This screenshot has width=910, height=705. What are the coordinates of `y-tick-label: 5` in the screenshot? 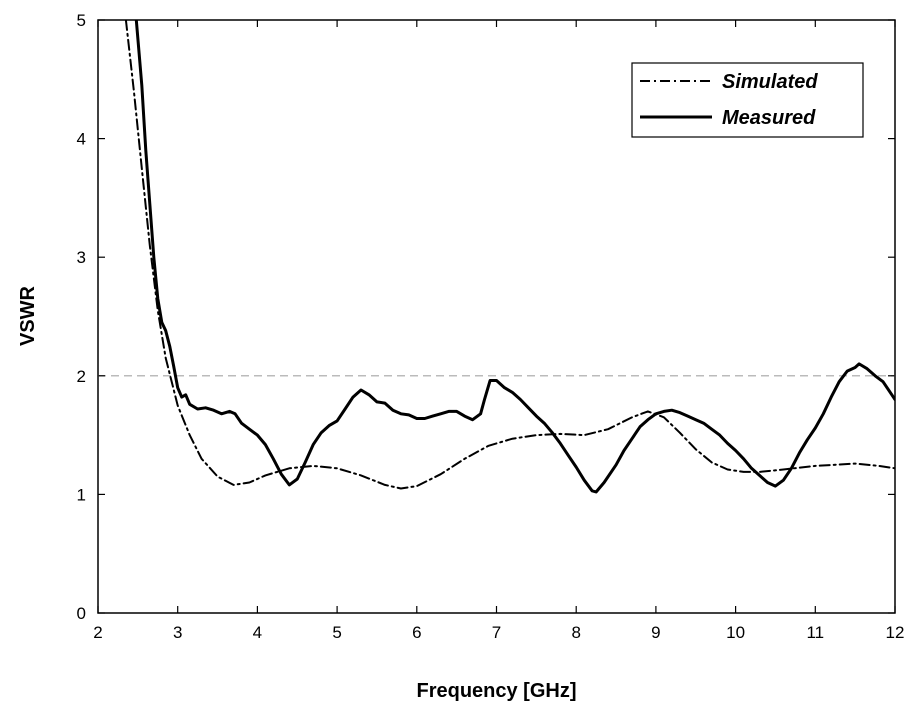 It's located at (81, 20).